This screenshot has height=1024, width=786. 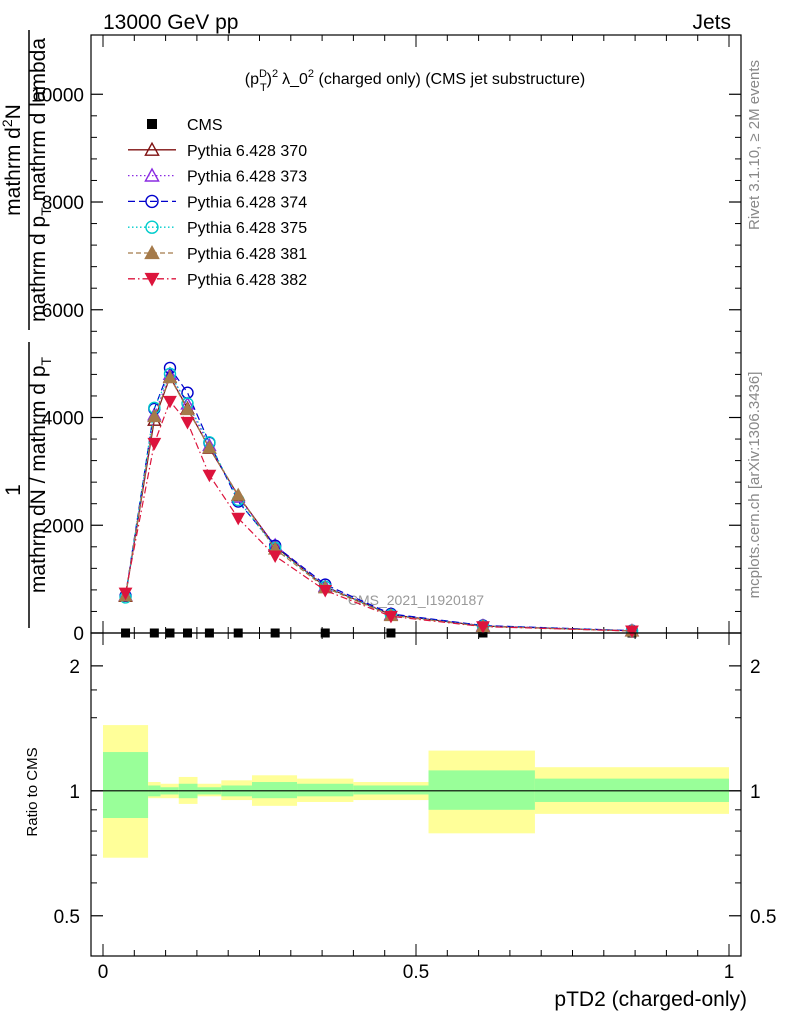 I want to click on legend-entry: Pythia 6.428 370, so click(x=217, y=150).